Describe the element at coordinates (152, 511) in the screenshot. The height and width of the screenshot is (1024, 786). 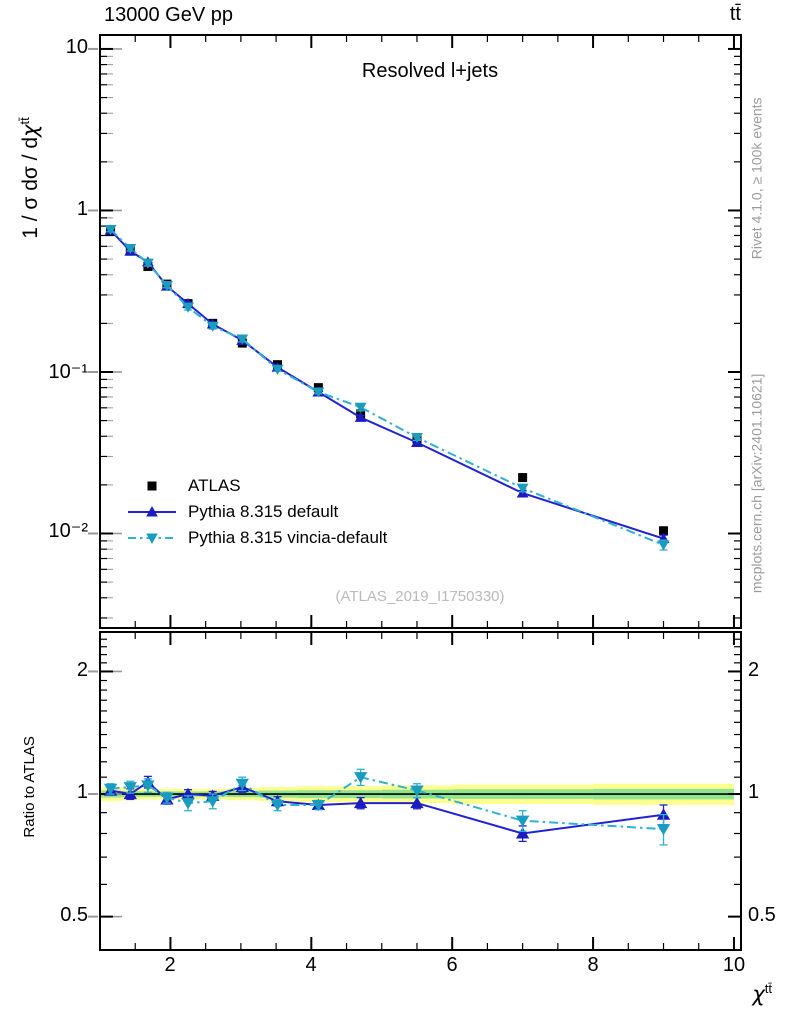
I see `pythia-default-marker-icon` at that location.